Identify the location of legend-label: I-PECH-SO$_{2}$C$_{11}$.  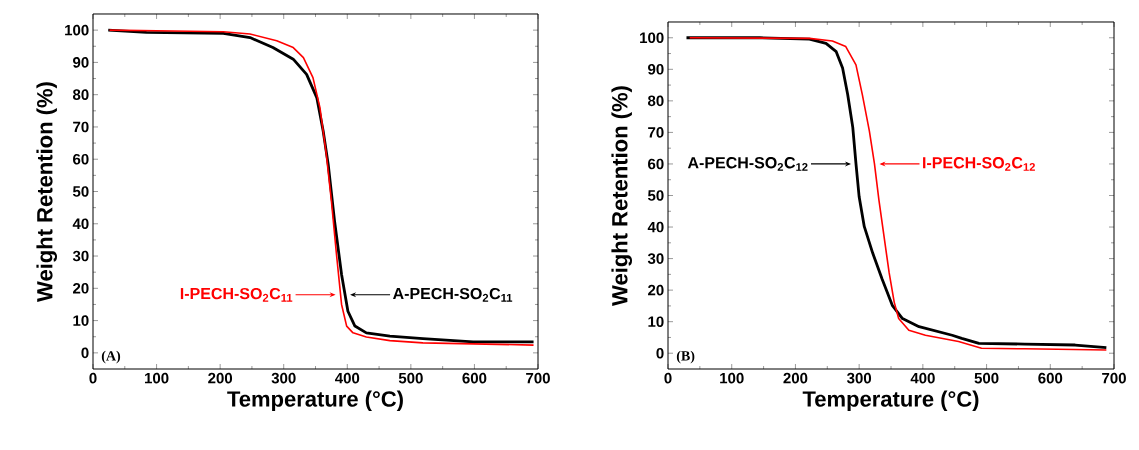
(236, 294).